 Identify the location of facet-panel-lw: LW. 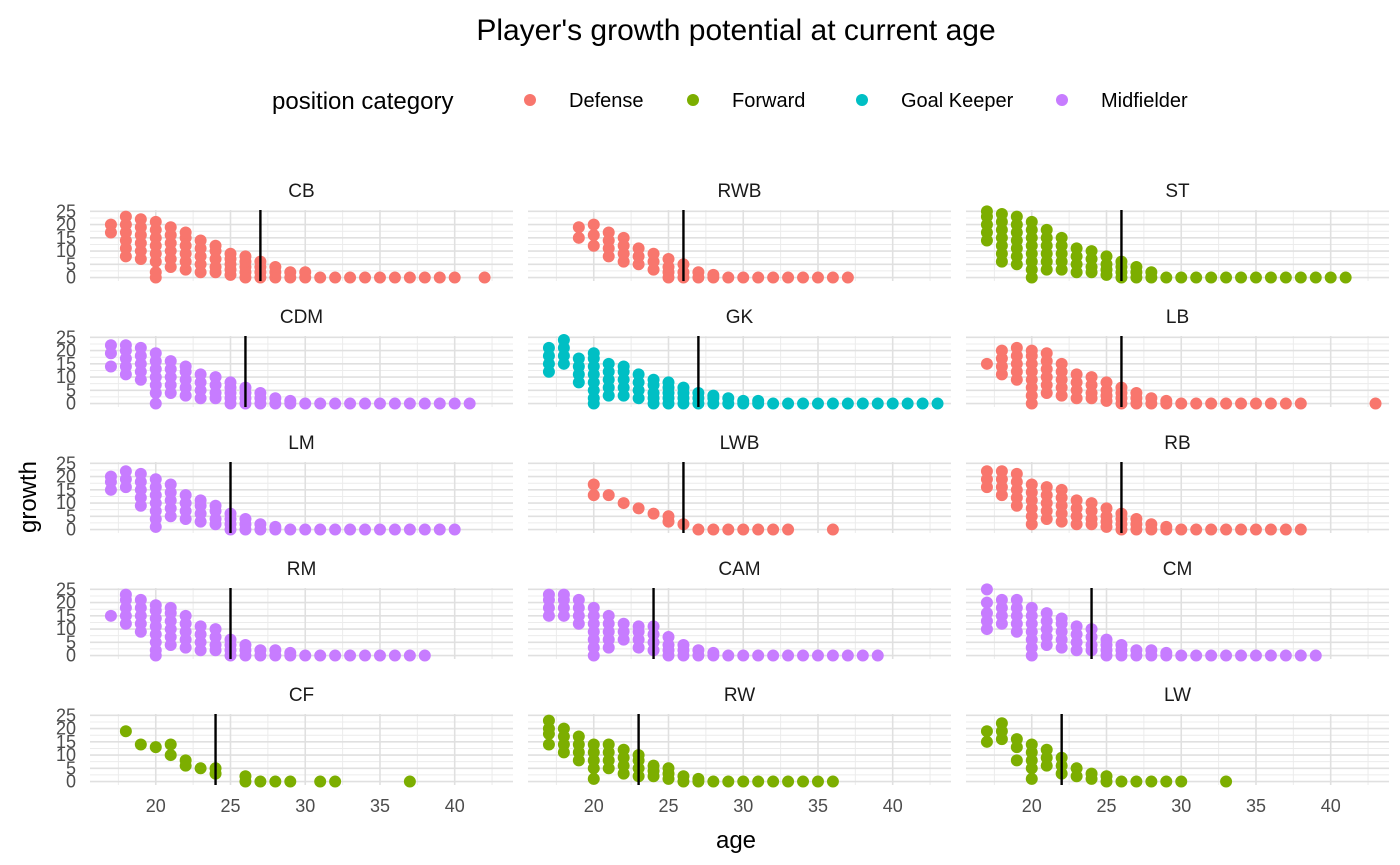
(1177, 736).